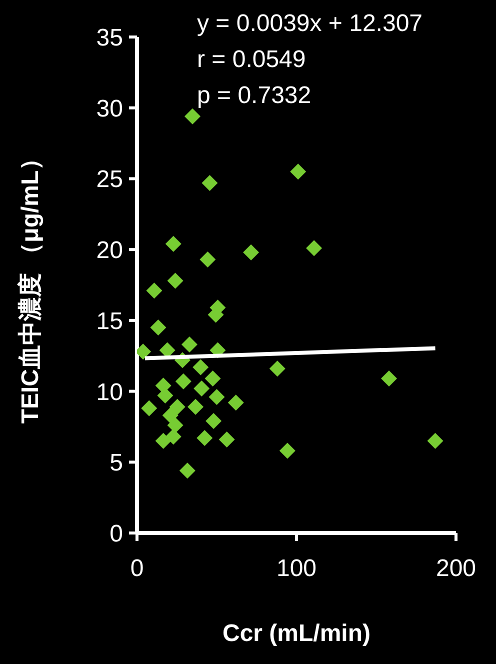 This screenshot has height=664, width=496. What do you see at coordinates (456, 568) in the screenshot?
I see `x-tick-label: 200` at bounding box center [456, 568].